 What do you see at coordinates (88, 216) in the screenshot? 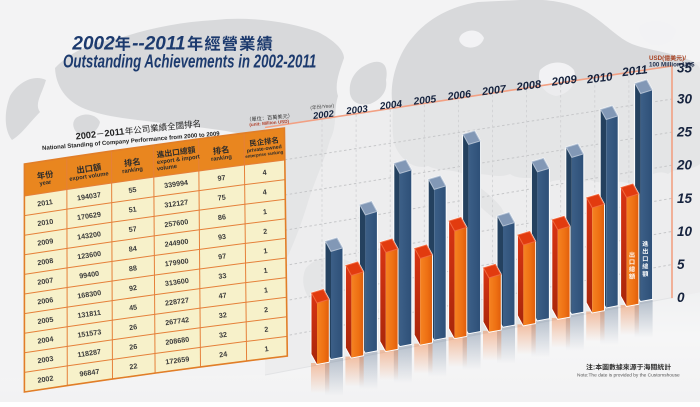
I see `svg-text: 170629` at bounding box center [88, 216].